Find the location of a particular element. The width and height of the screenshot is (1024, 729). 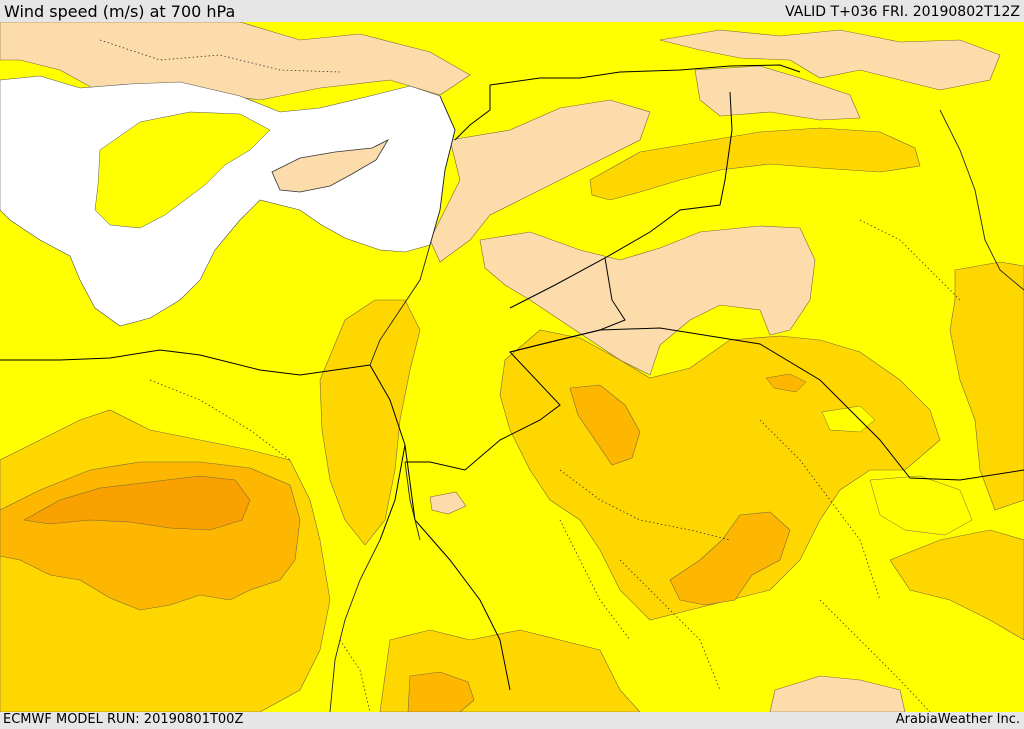

cyprus-island is located at coordinates (330, 166).